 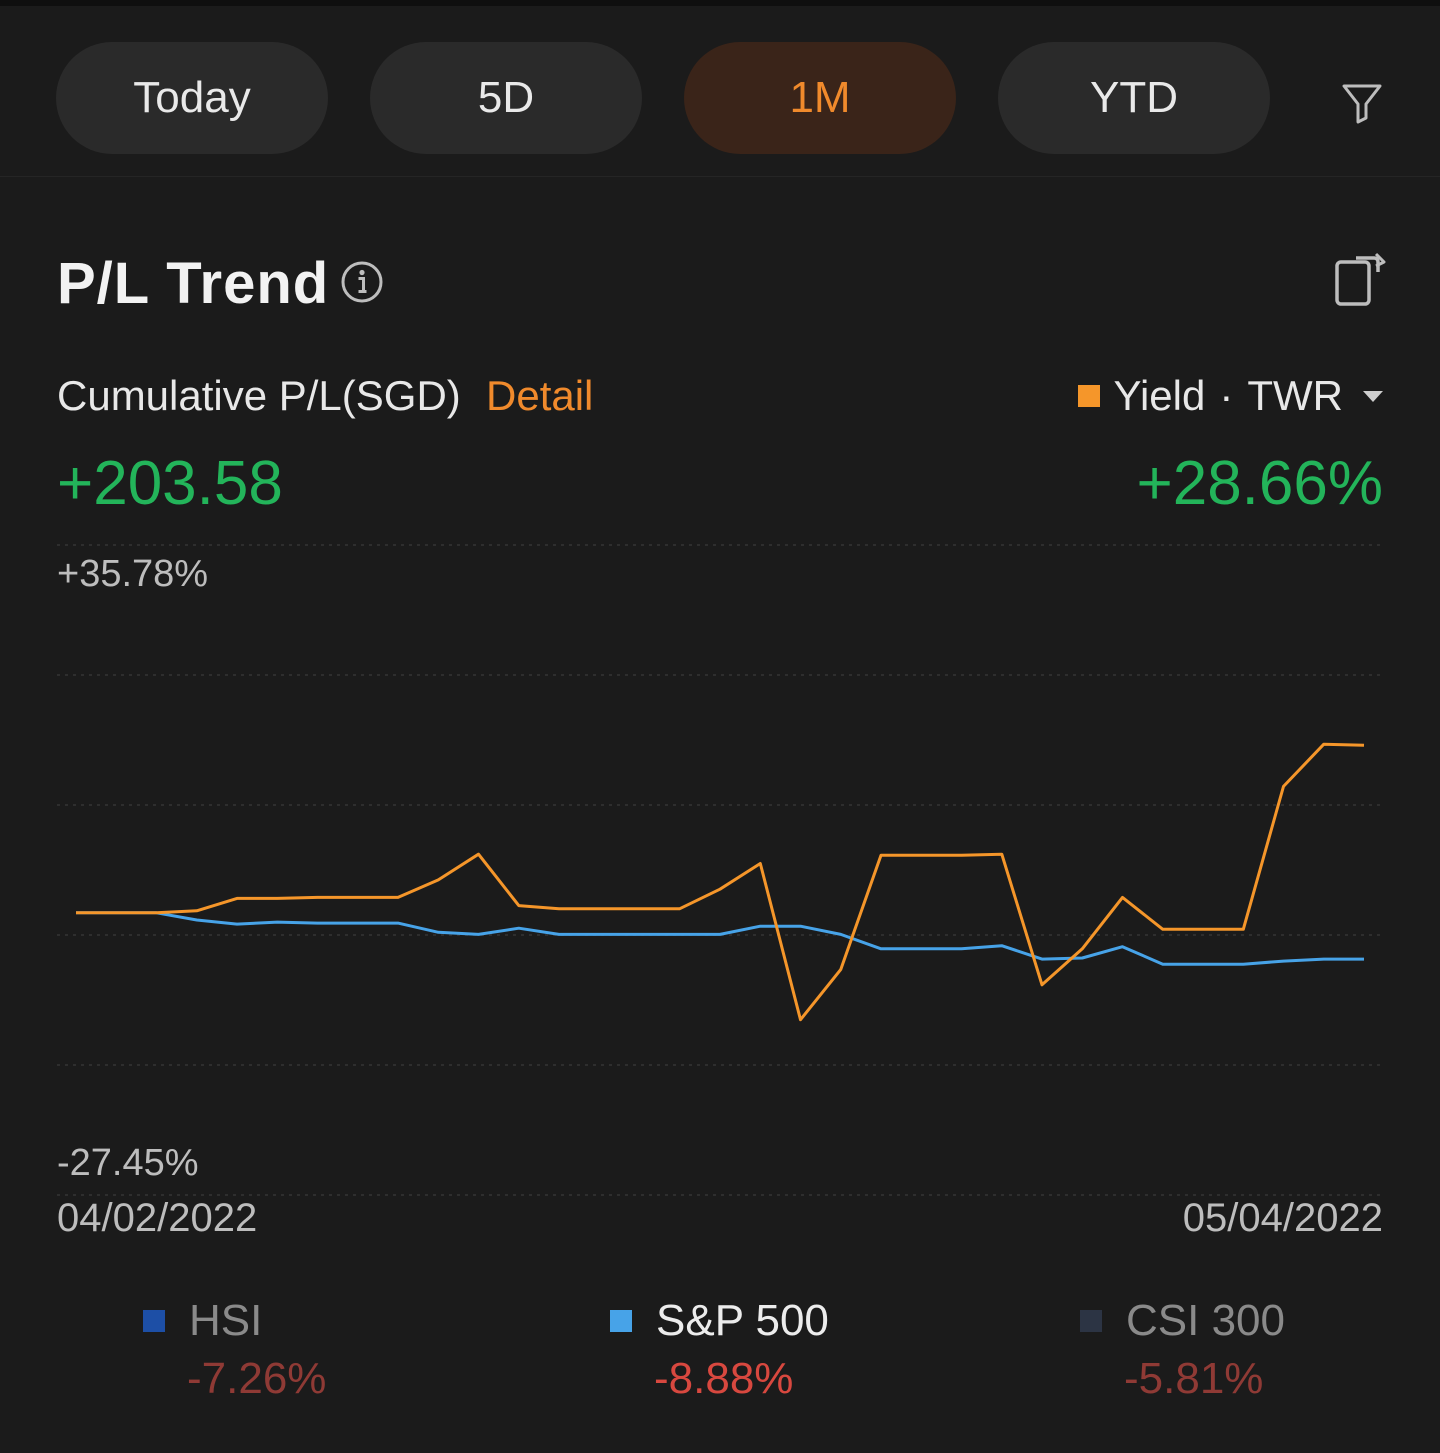 I want to click on period-tabs: Today 5D 1M YTD, so click(x=720, y=91).